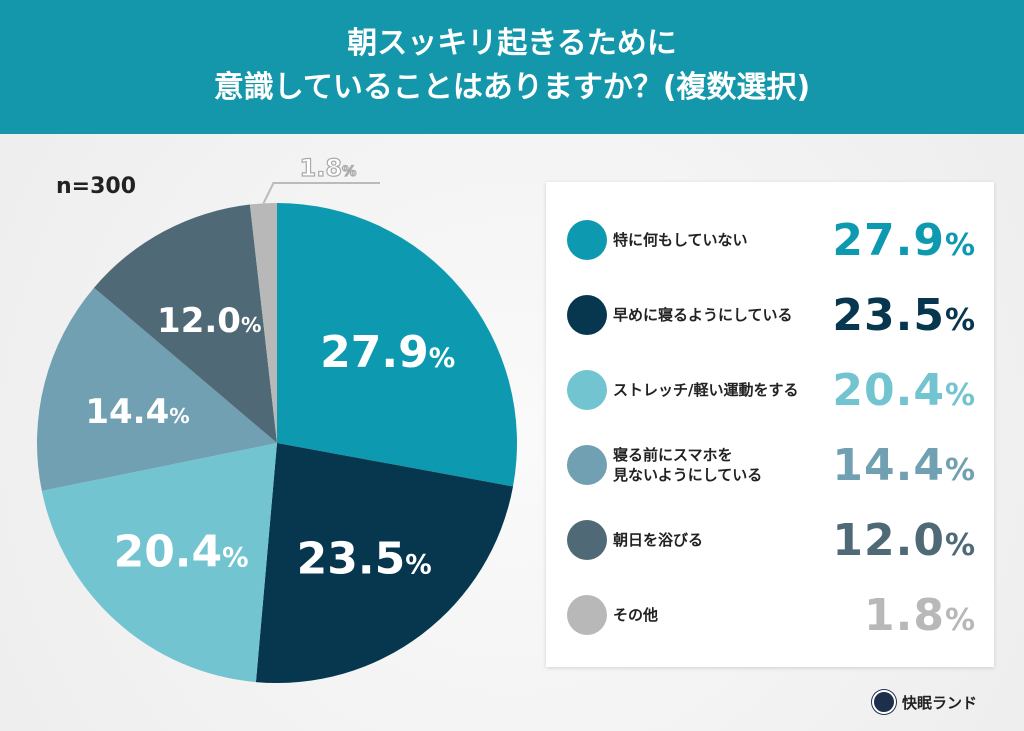  What do you see at coordinates (328, 168) in the screenshot?
I see `slice-label: 1.8%` at bounding box center [328, 168].